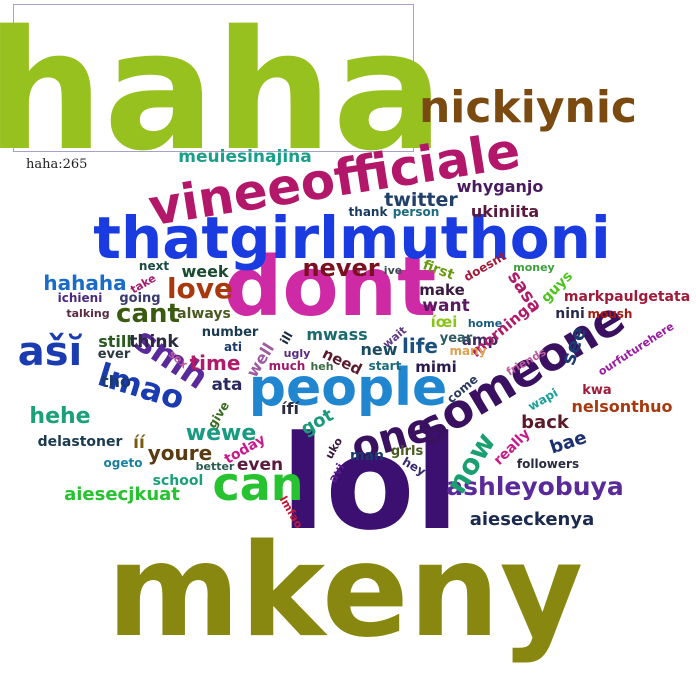  What do you see at coordinates (116, 381) in the screenshot?
I see `cloud-word: tho` at bounding box center [116, 381].